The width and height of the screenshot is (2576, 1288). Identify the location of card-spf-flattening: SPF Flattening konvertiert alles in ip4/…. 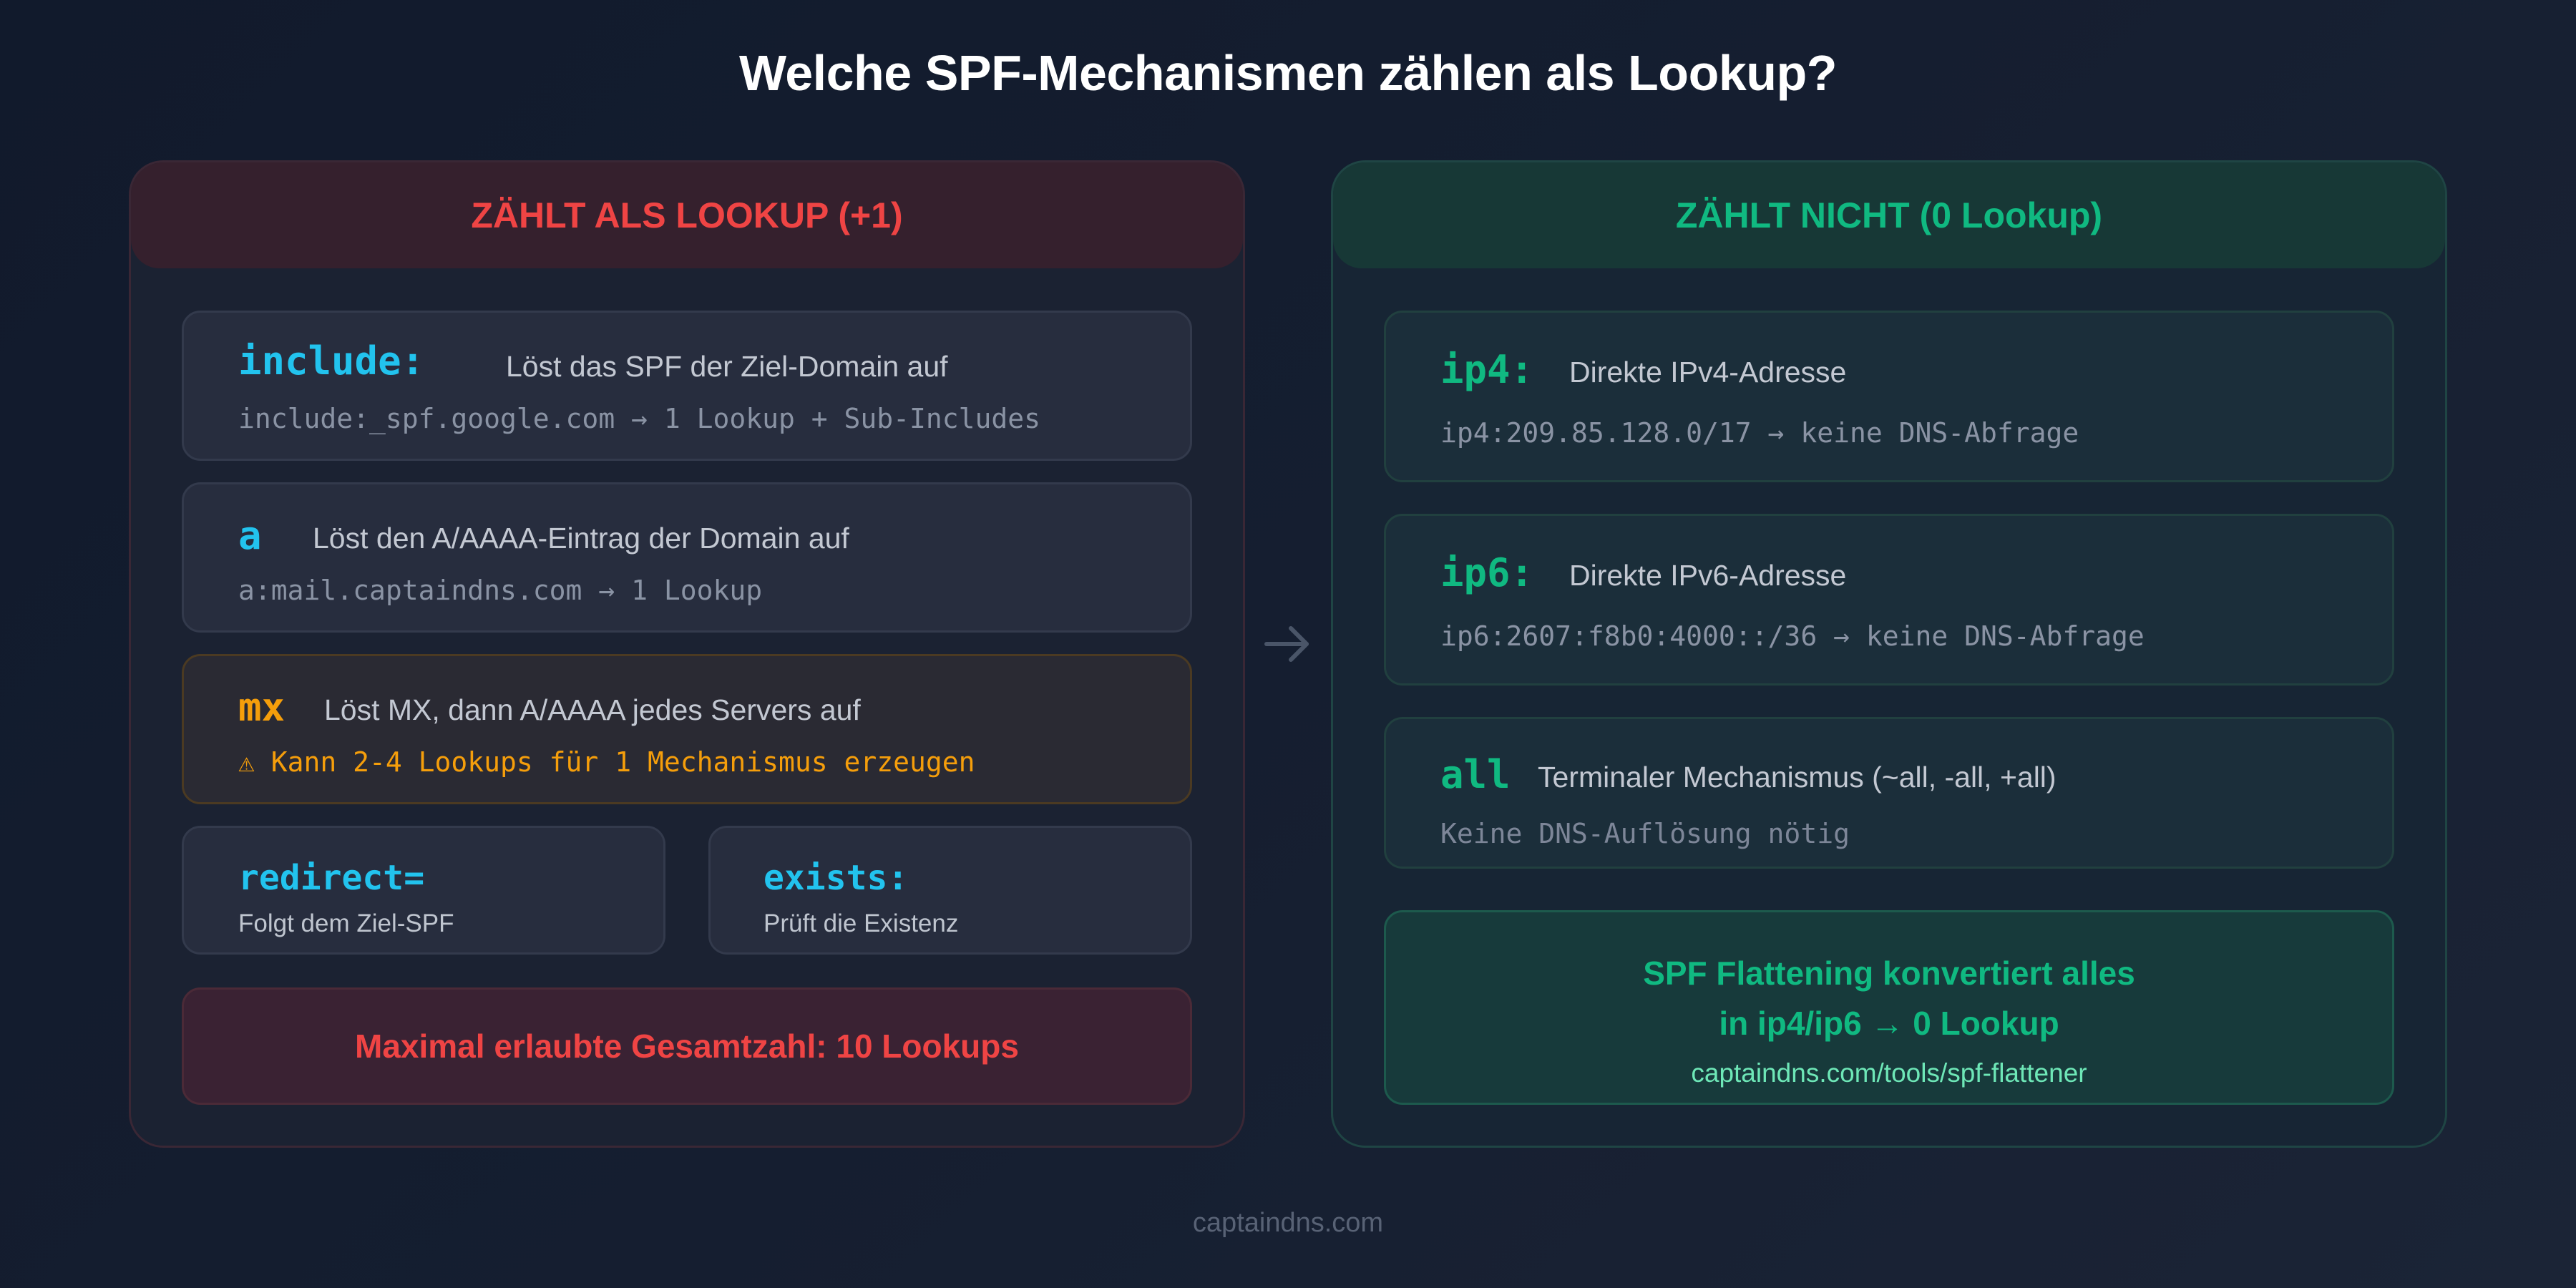
(1889, 1007).